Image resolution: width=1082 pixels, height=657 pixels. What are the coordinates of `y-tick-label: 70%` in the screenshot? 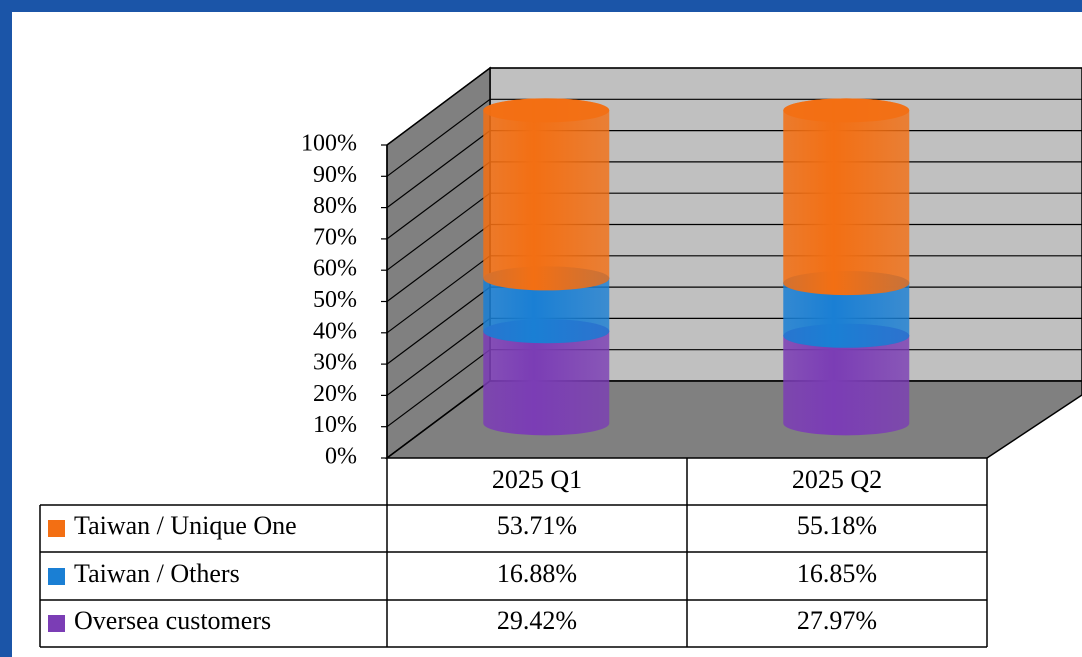 It's located at (335, 237).